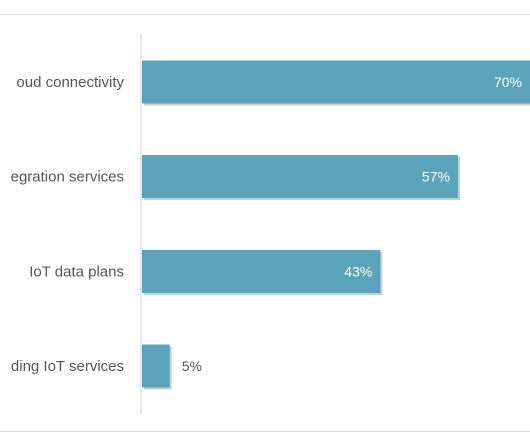  Describe the element at coordinates (67, 366) in the screenshot. I see `category-label: ding IoT services` at that location.